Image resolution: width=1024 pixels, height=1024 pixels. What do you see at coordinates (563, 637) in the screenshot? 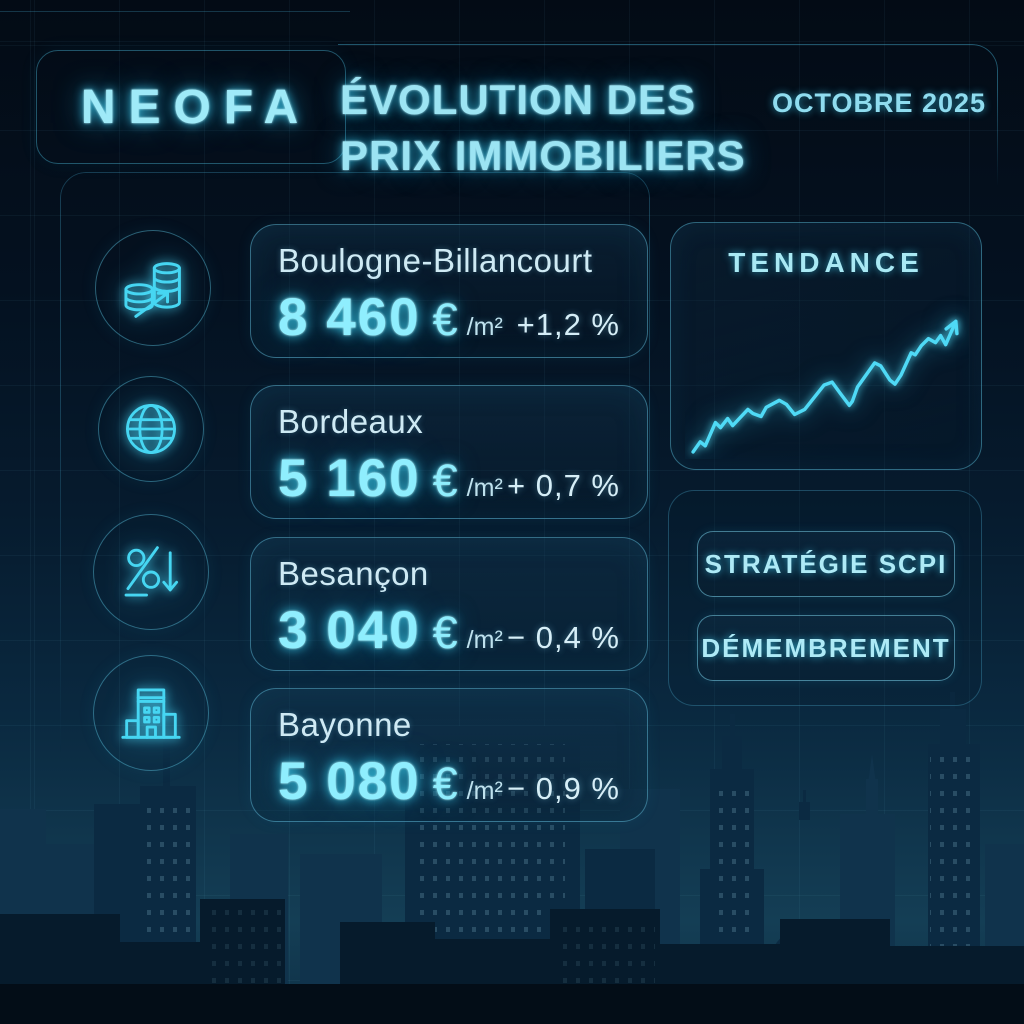
I see `price-change: − 0,4 %` at bounding box center [563, 637].